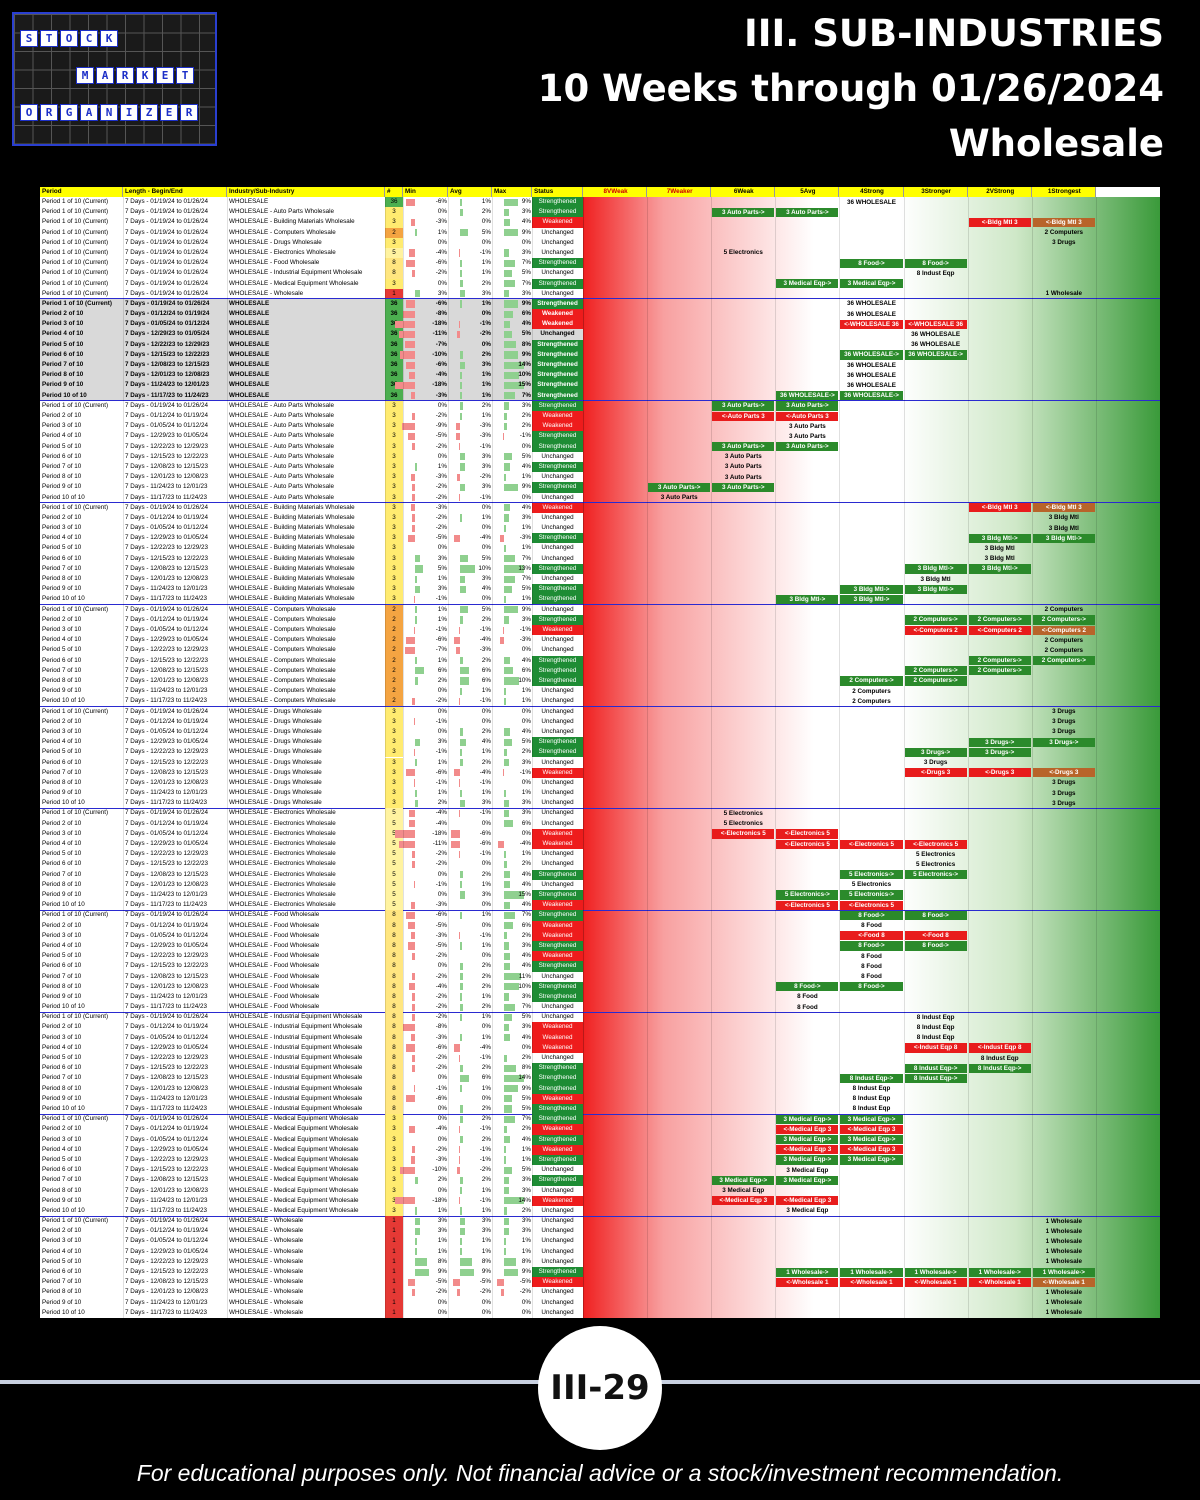  What do you see at coordinates (166, 497) in the screenshot?
I see `cell: 7 Days - 11/17/23 to 11/24/23` at bounding box center [166, 497].